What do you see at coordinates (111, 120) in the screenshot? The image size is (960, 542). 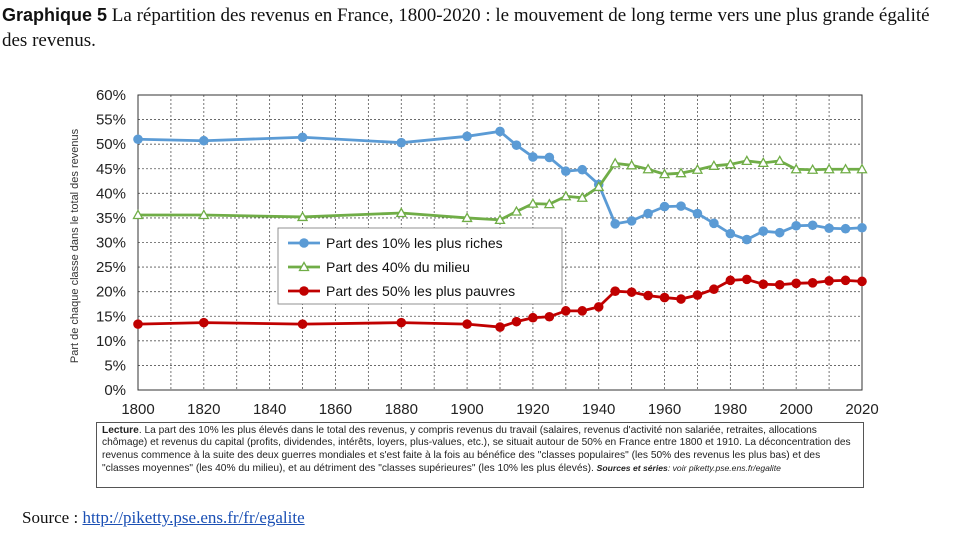 I see `y-tick-label: 55%` at bounding box center [111, 120].